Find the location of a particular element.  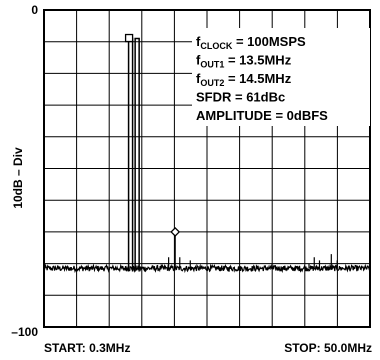

annotation-line-1: fCLOCK = 100MSPS is located at coordinates (251, 42).